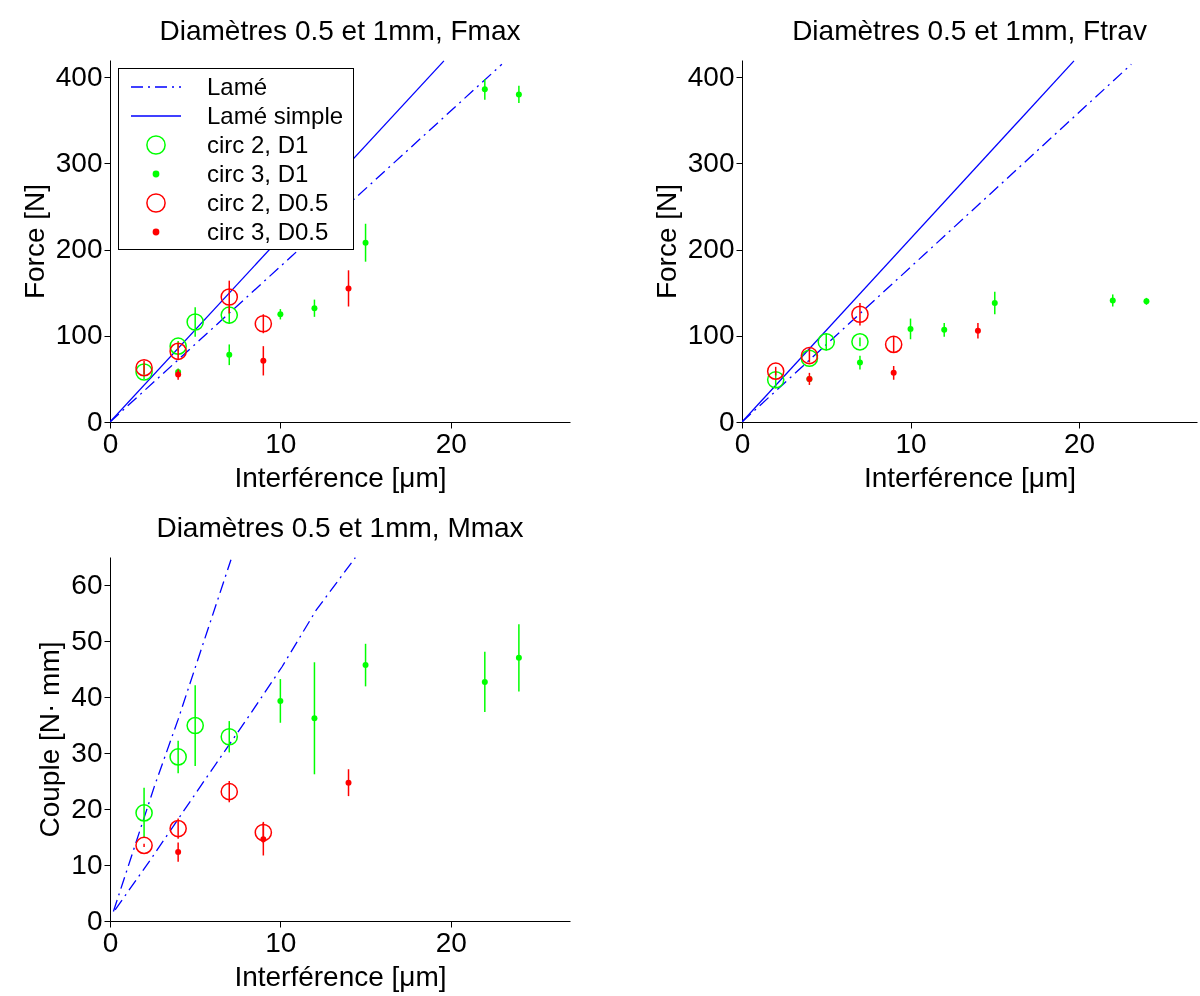 This screenshot has height=996, width=1200. What do you see at coordinates (268, 231) in the screenshot?
I see `legend-label: circ 3, D0.5` at bounding box center [268, 231].